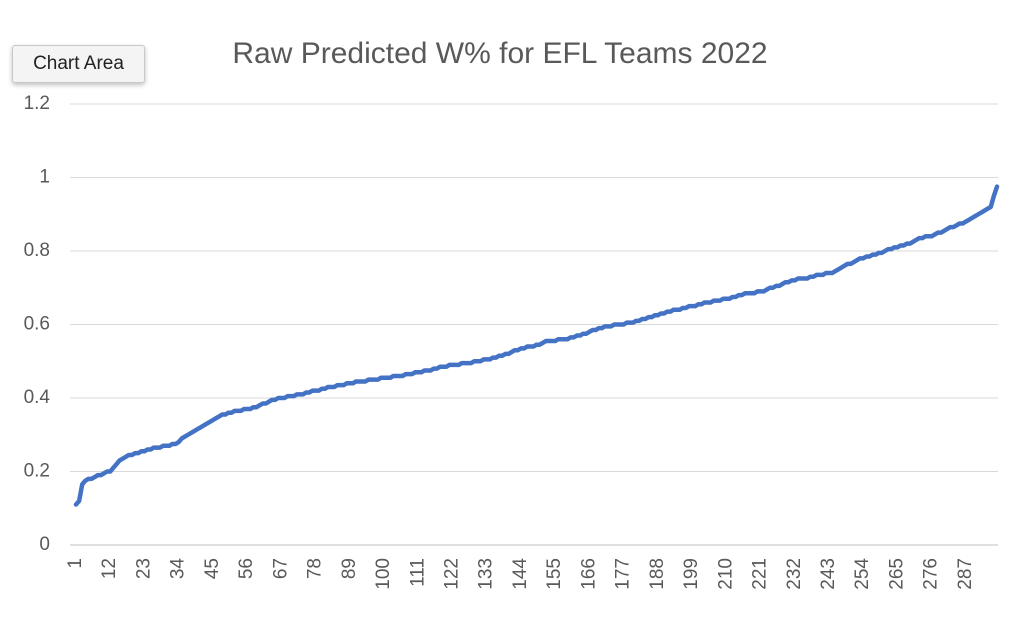 This screenshot has width=1030, height=624. I want to click on x-tick-label: 232, so click(794, 574).